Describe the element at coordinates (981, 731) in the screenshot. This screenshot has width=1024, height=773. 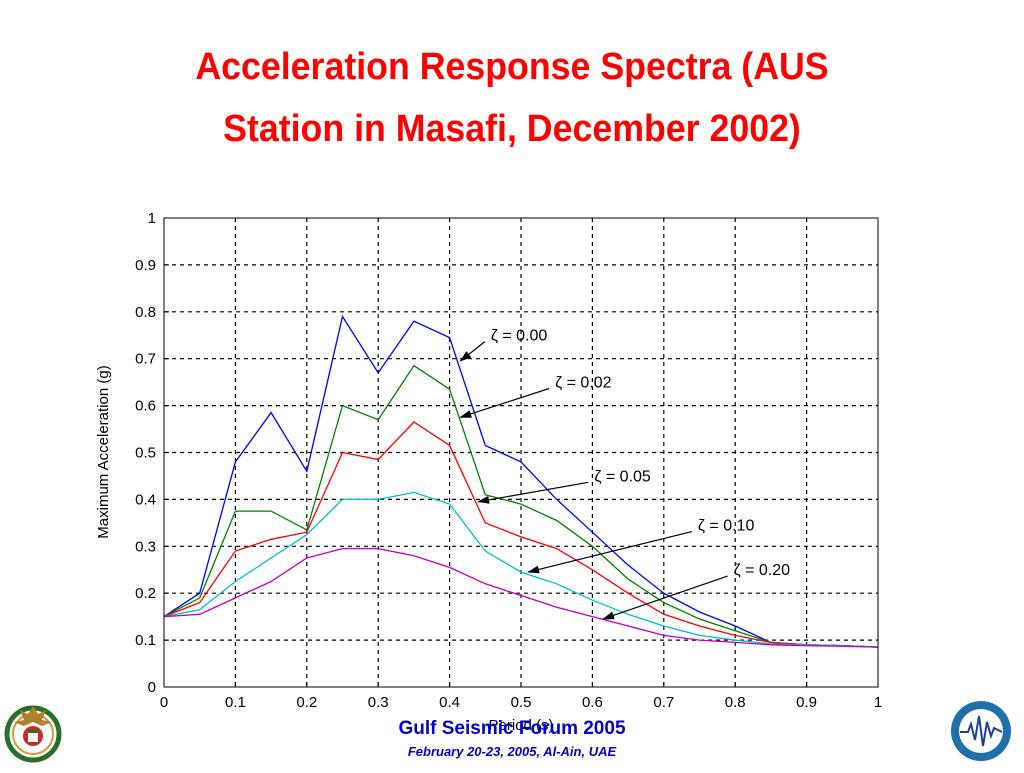
I see `seismic-forum-logo` at that location.